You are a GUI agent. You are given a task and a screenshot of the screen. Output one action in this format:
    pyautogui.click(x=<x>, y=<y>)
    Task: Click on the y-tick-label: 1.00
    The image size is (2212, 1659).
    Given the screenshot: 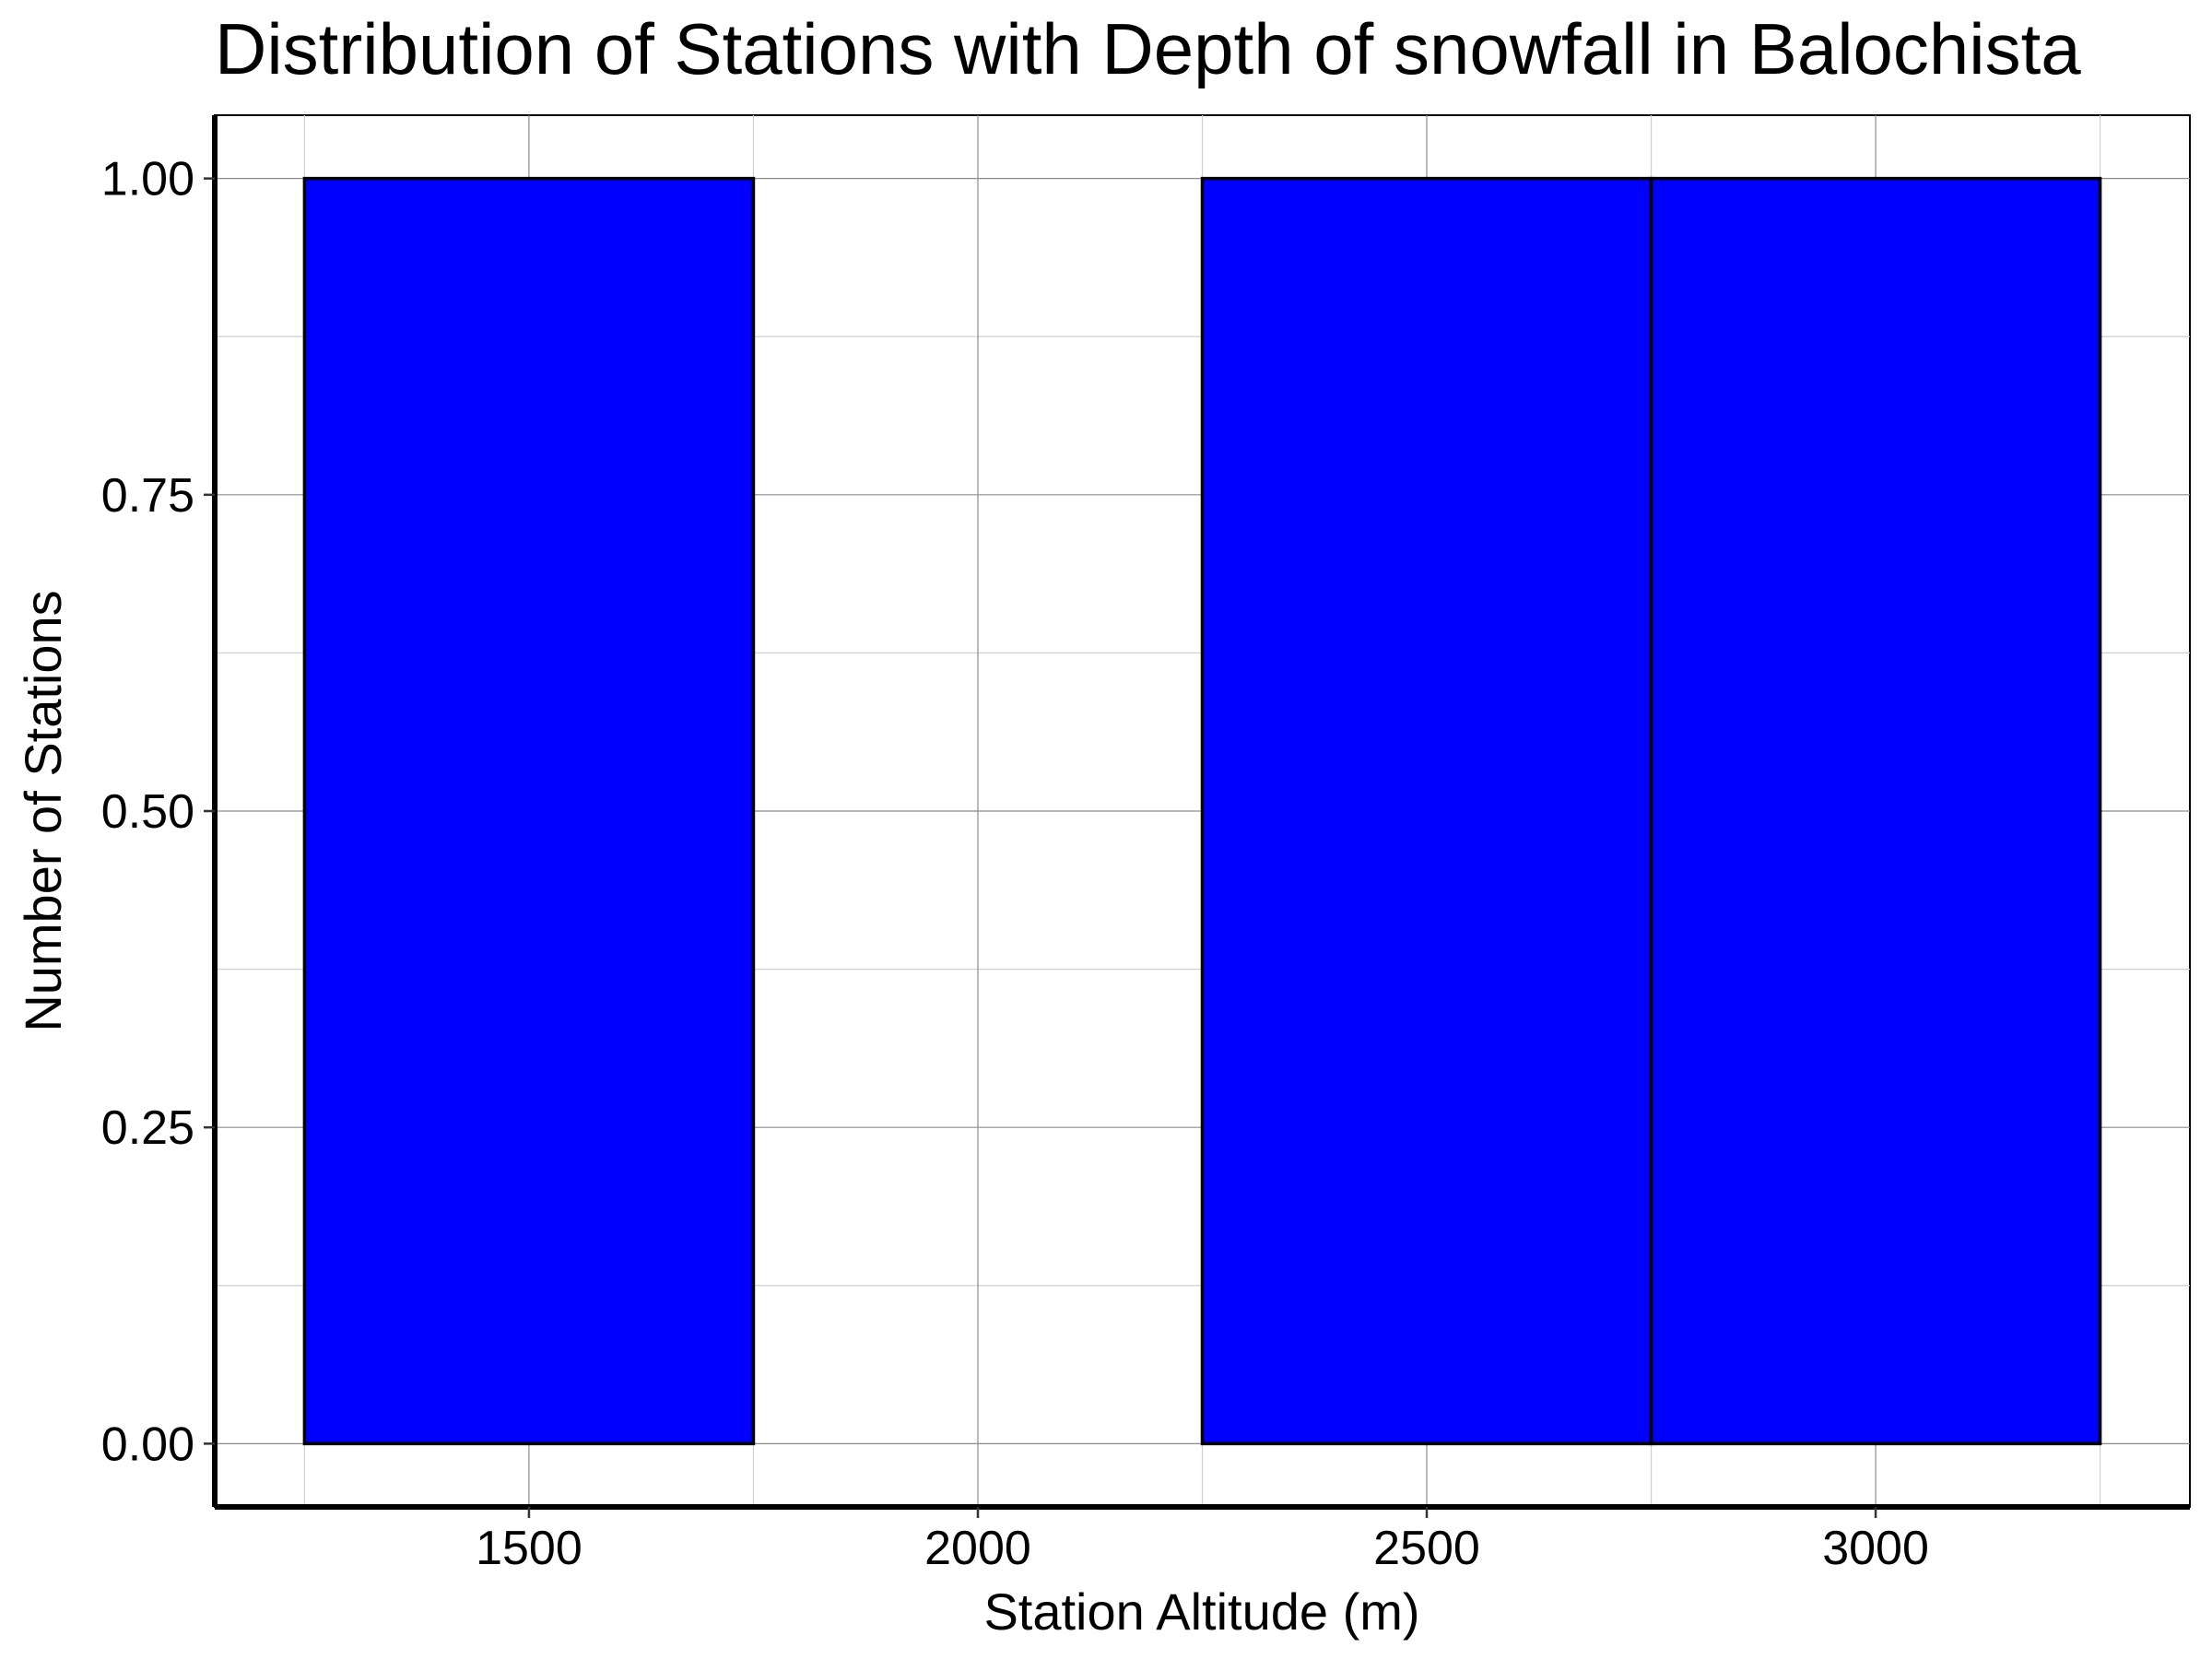 What is the action you would take?
    pyautogui.click(x=147, y=179)
    